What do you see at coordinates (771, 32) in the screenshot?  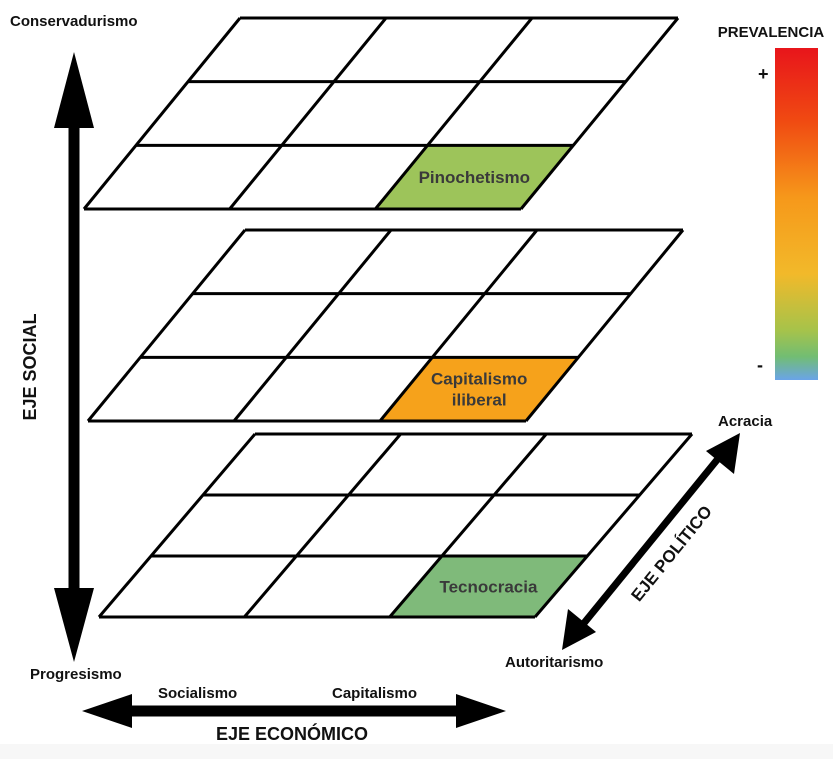 I see `prevalencia-title: PREVALENCIA` at bounding box center [771, 32].